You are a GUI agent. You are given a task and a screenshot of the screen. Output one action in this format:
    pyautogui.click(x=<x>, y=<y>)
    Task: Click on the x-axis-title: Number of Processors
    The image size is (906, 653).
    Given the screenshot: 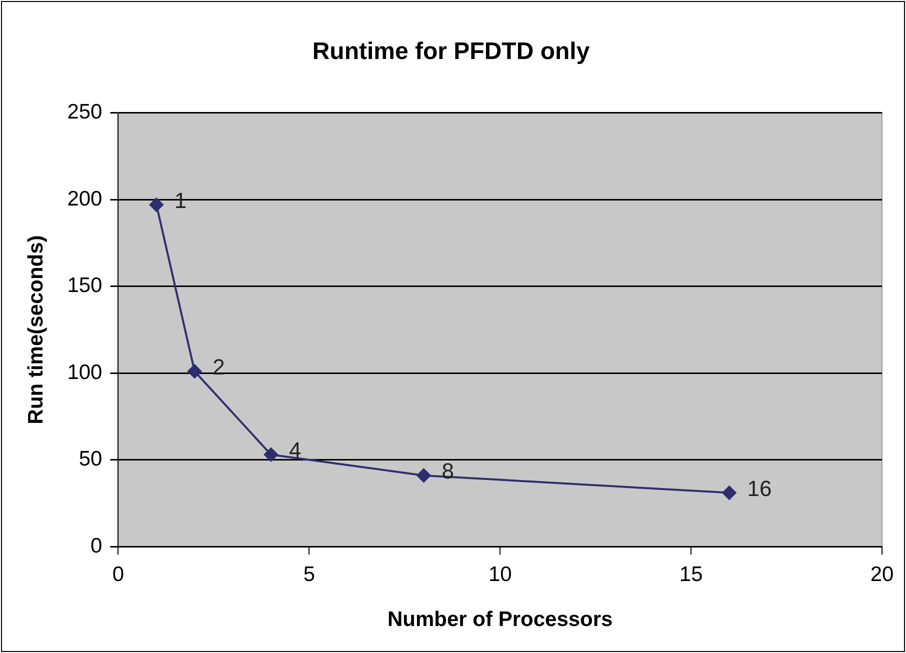 What is the action you would take?
    pyautogui.click(x=500, y=620)
    